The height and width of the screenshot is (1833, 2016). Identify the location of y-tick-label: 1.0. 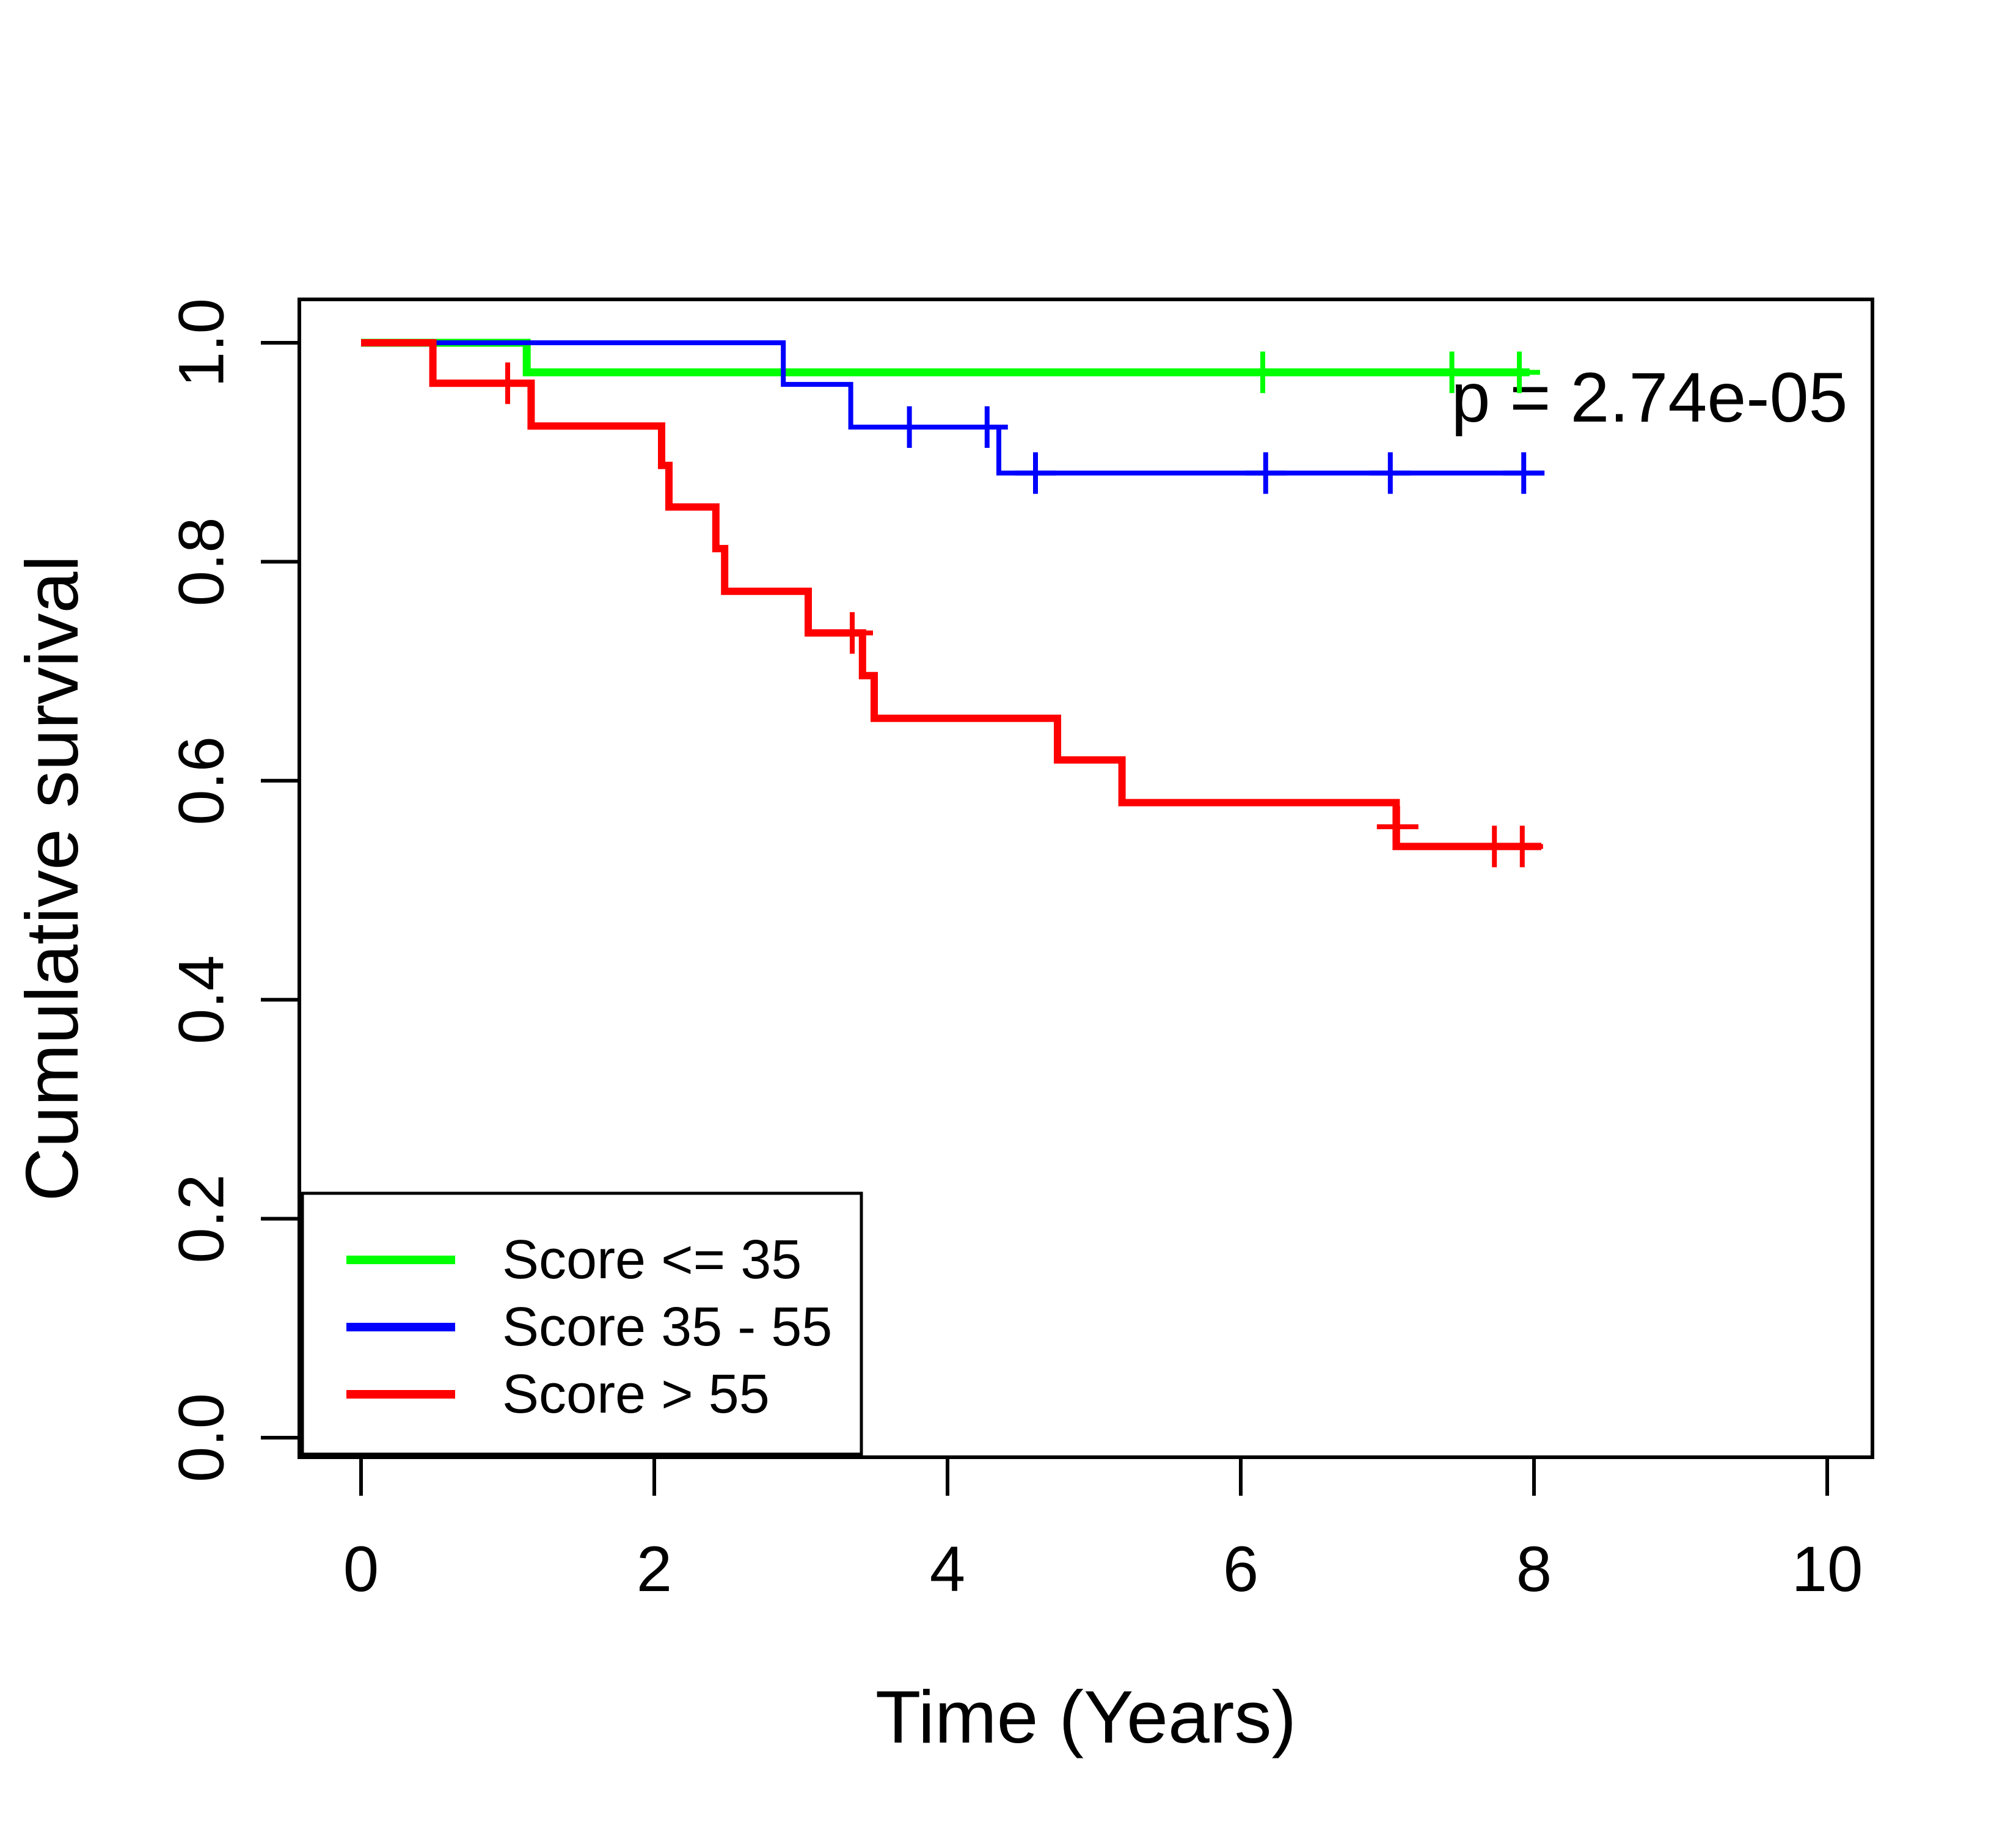
(202, 342).